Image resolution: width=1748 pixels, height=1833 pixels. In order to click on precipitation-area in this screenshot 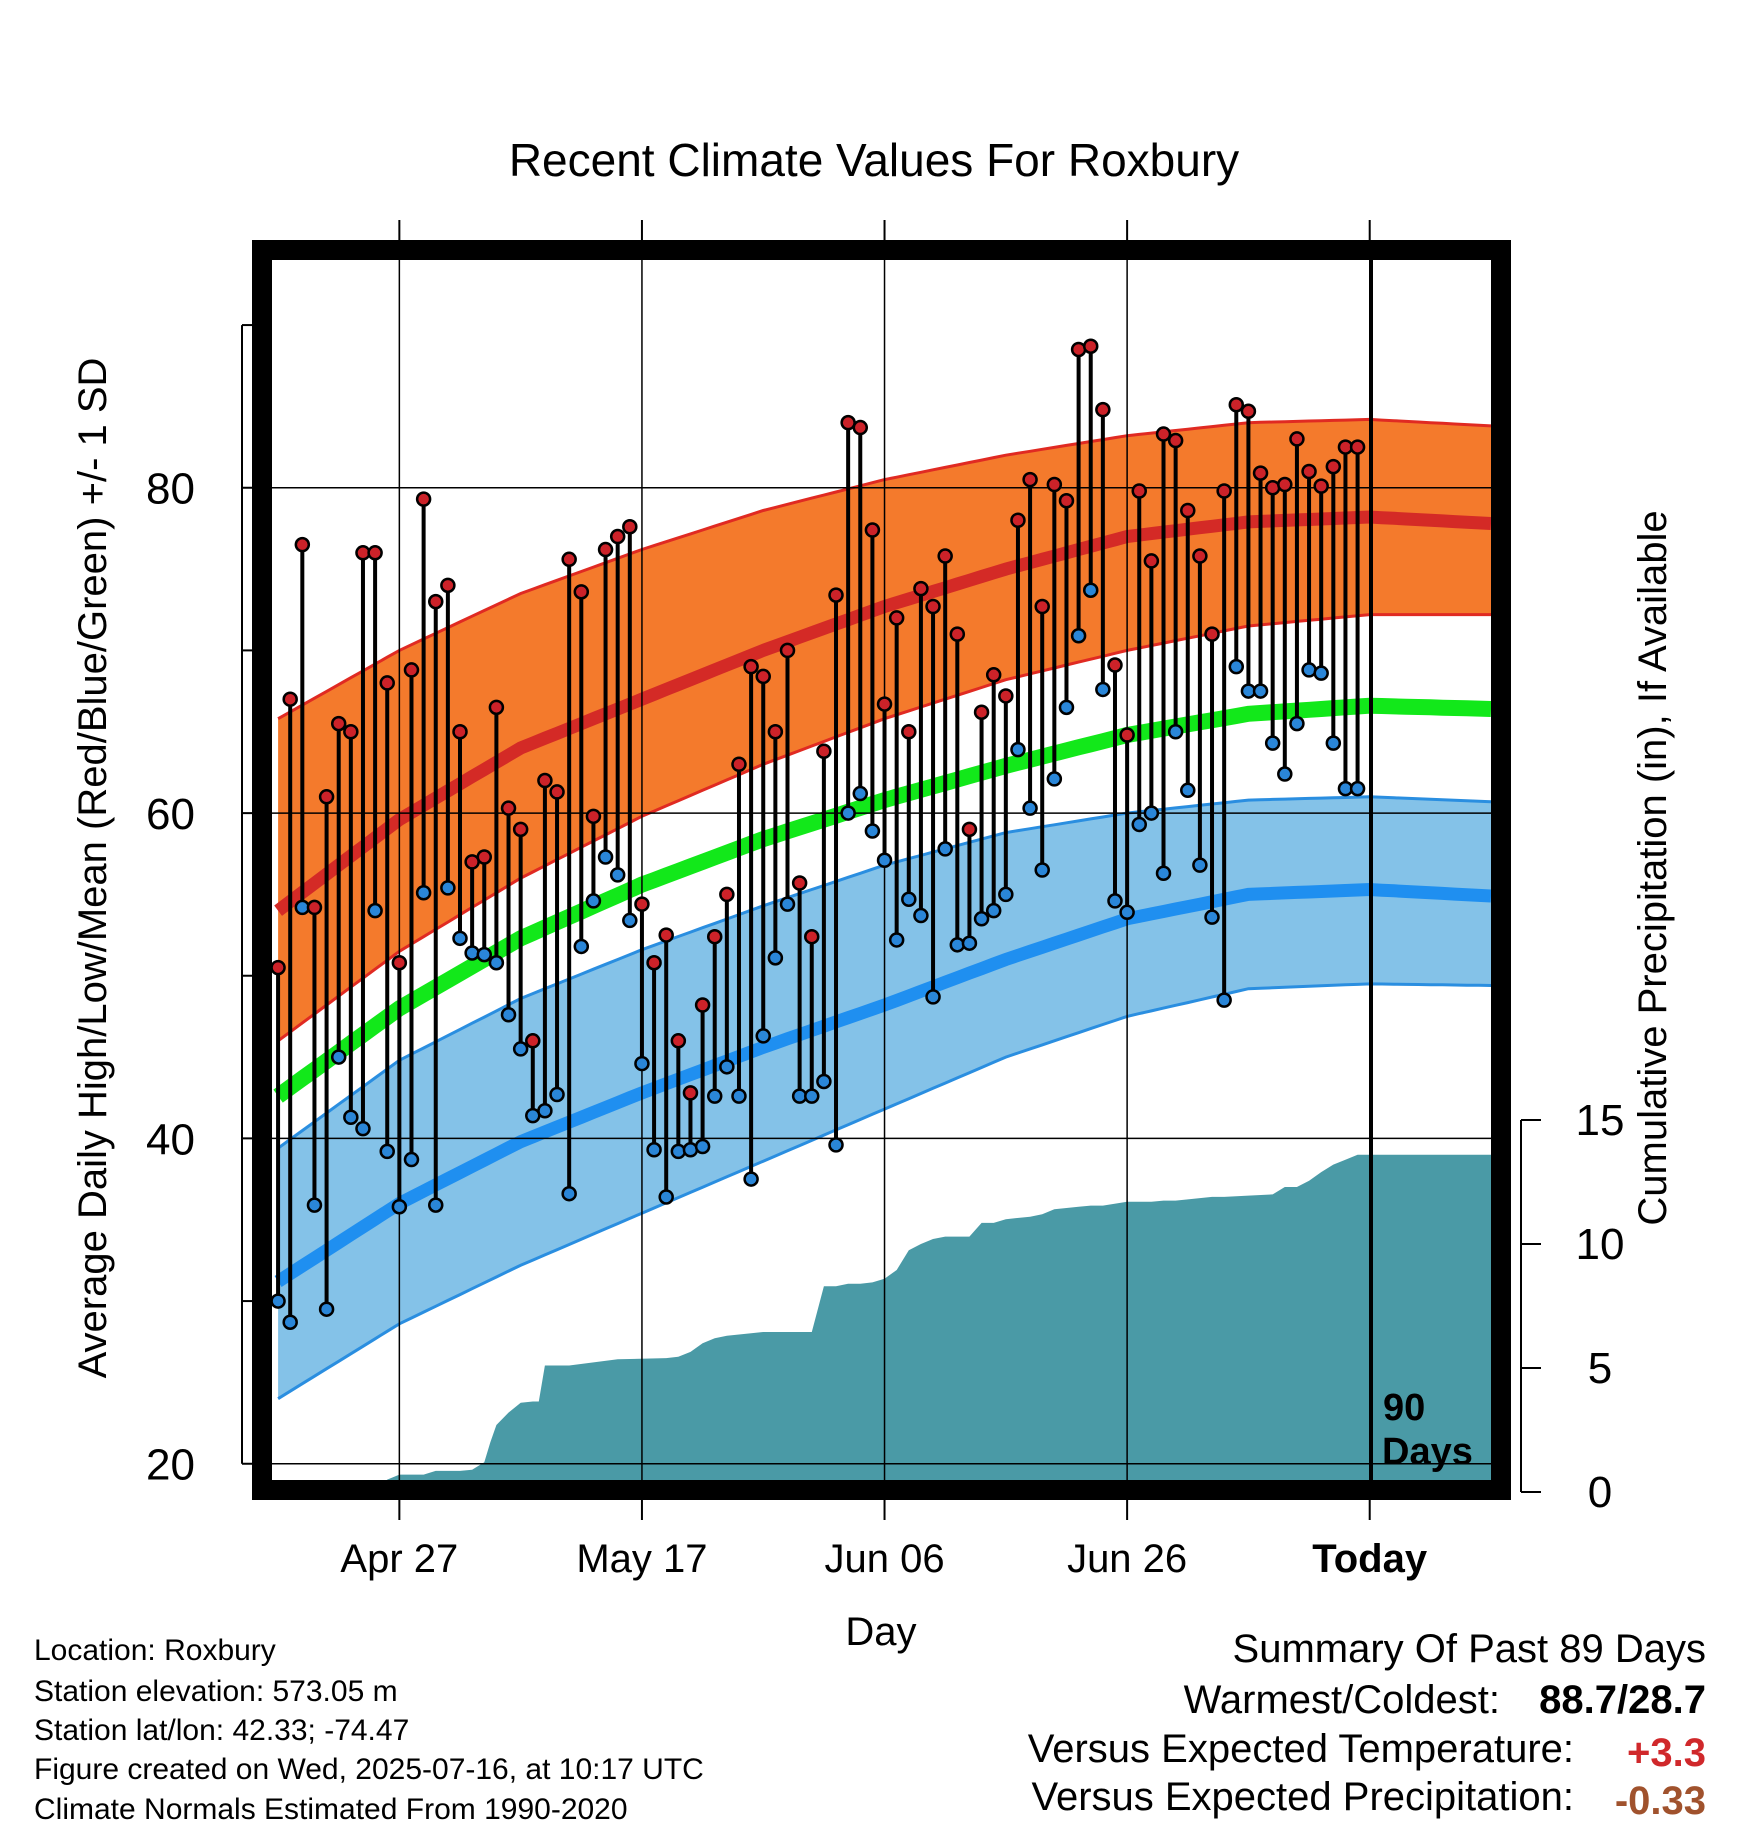, I will do `click(938, 1317)`.